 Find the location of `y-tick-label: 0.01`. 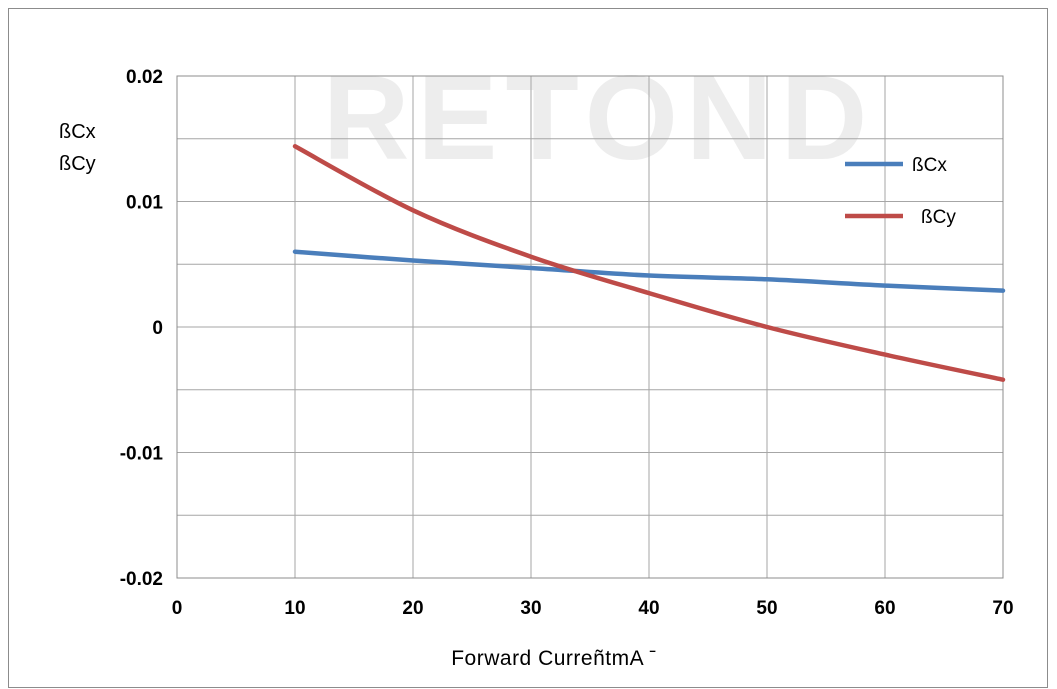

y-tick-label: 0.01 is located at coordinates (144, 203).